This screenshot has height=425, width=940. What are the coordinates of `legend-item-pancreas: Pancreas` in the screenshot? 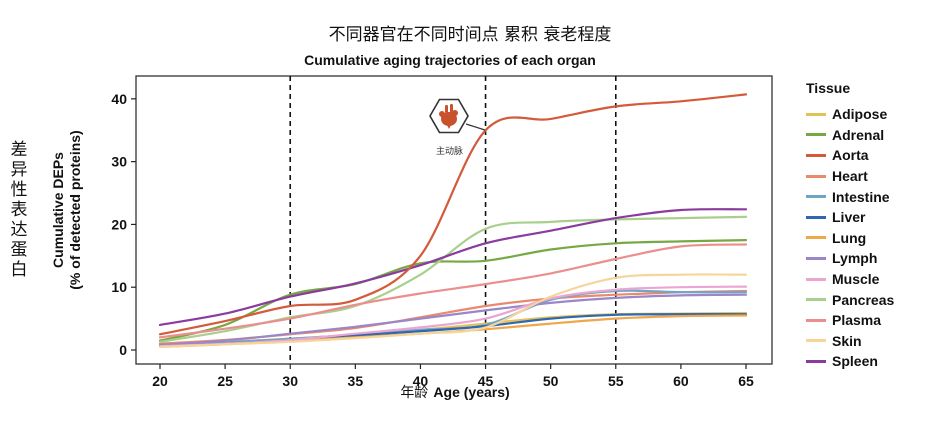 It's located at (871, 299).